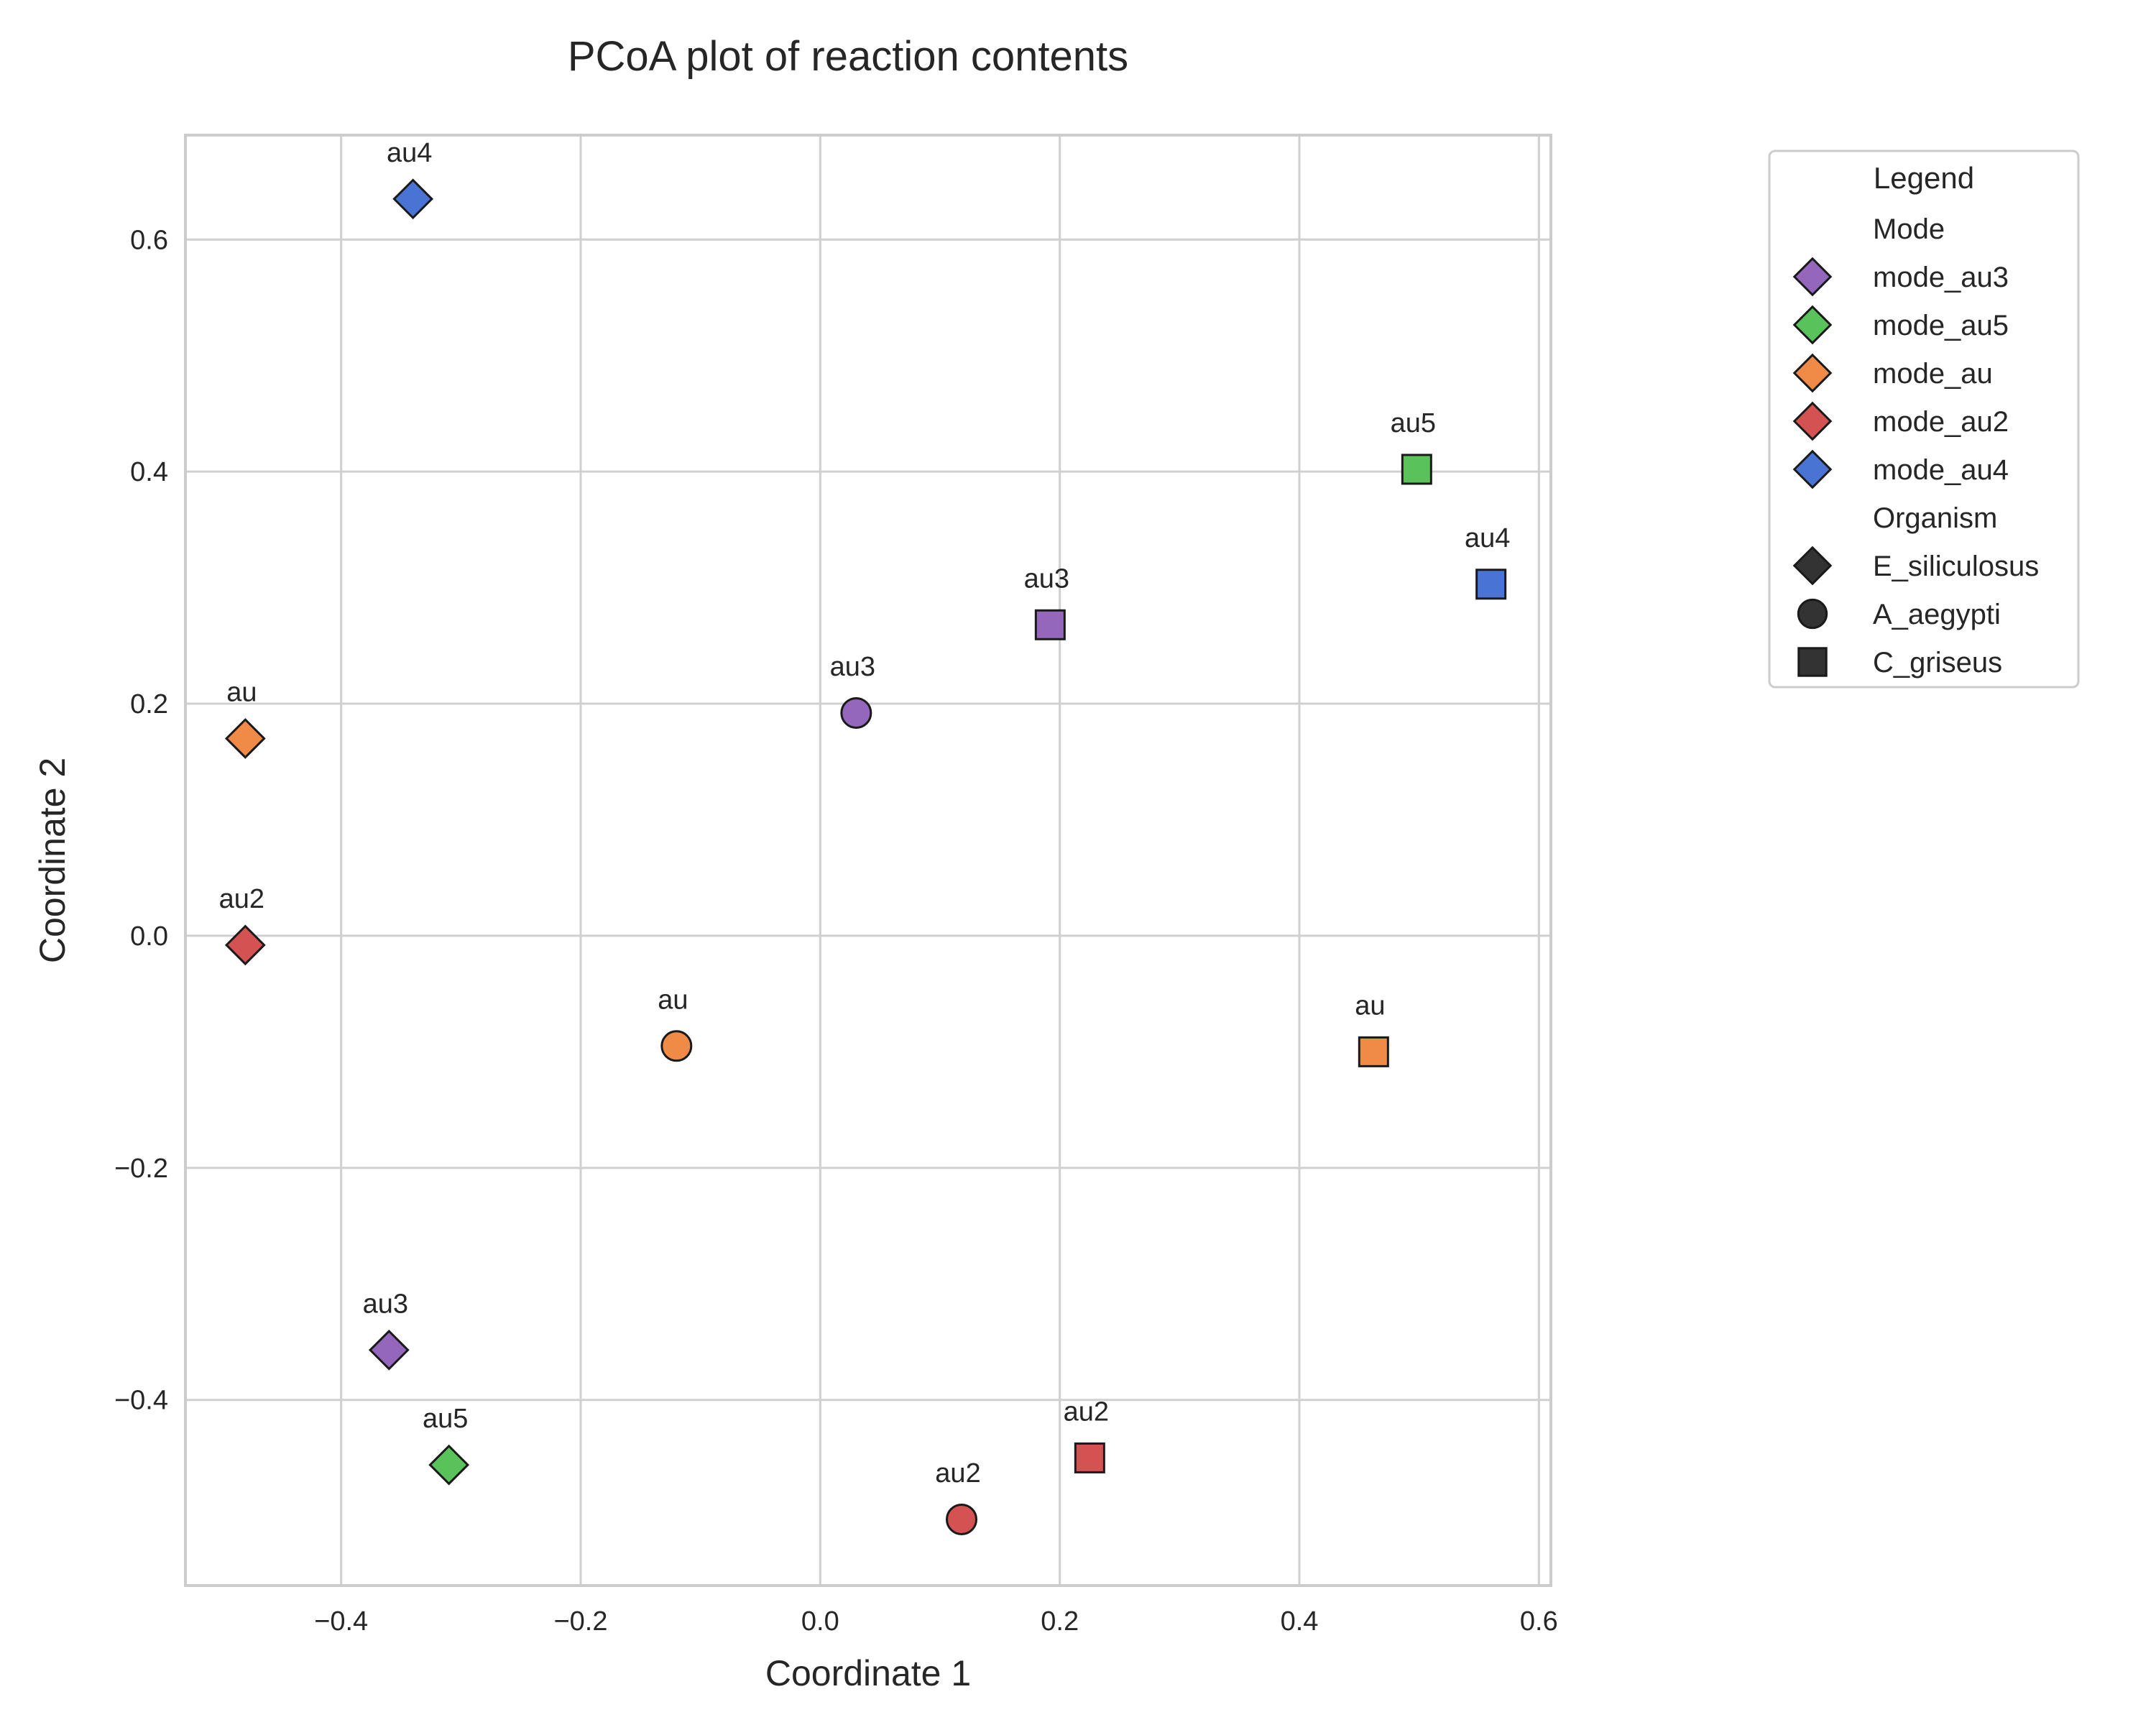  I want to click on x-tick-label: −0.2, so click(580, 1621).